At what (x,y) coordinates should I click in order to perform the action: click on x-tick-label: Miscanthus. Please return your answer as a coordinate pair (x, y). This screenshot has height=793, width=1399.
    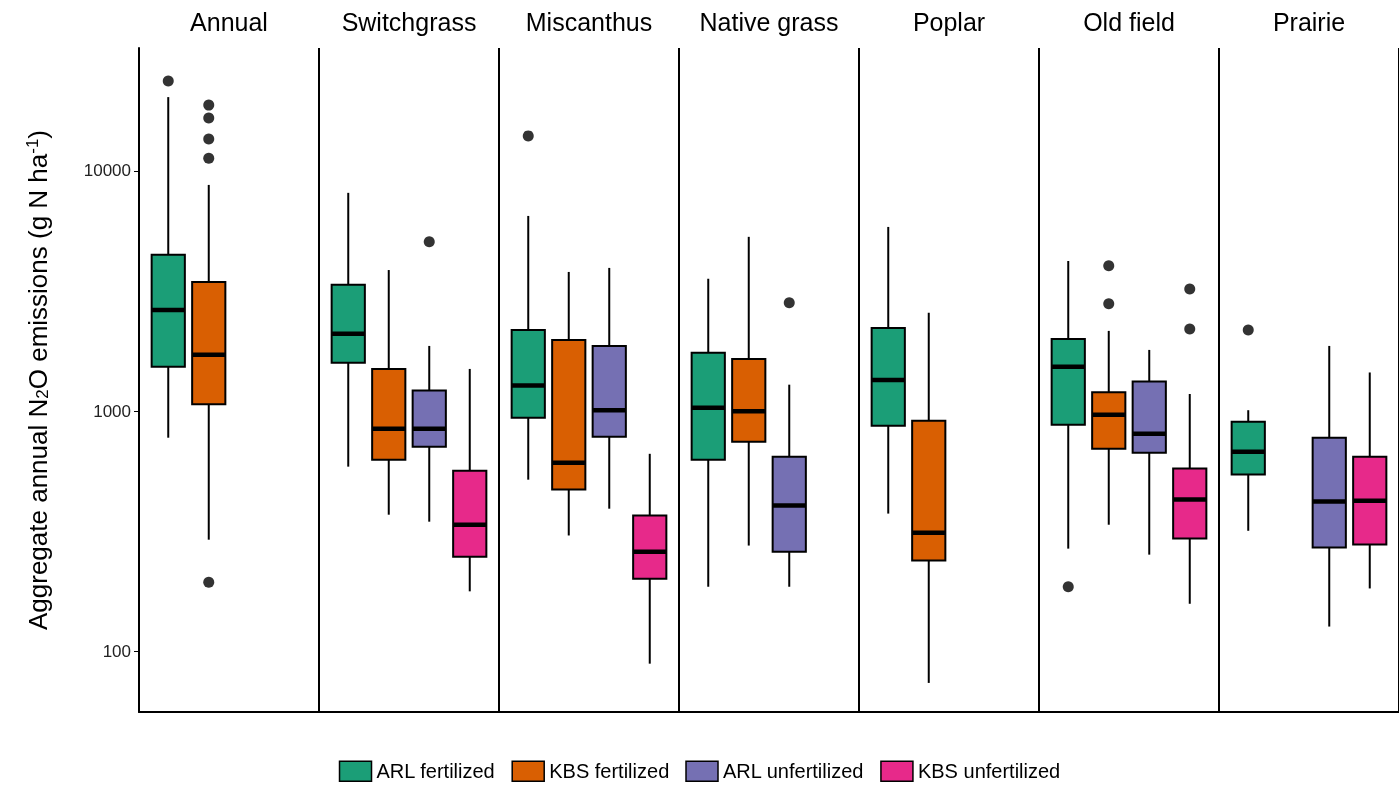
    Looking at the image, I should click on (589, 21).